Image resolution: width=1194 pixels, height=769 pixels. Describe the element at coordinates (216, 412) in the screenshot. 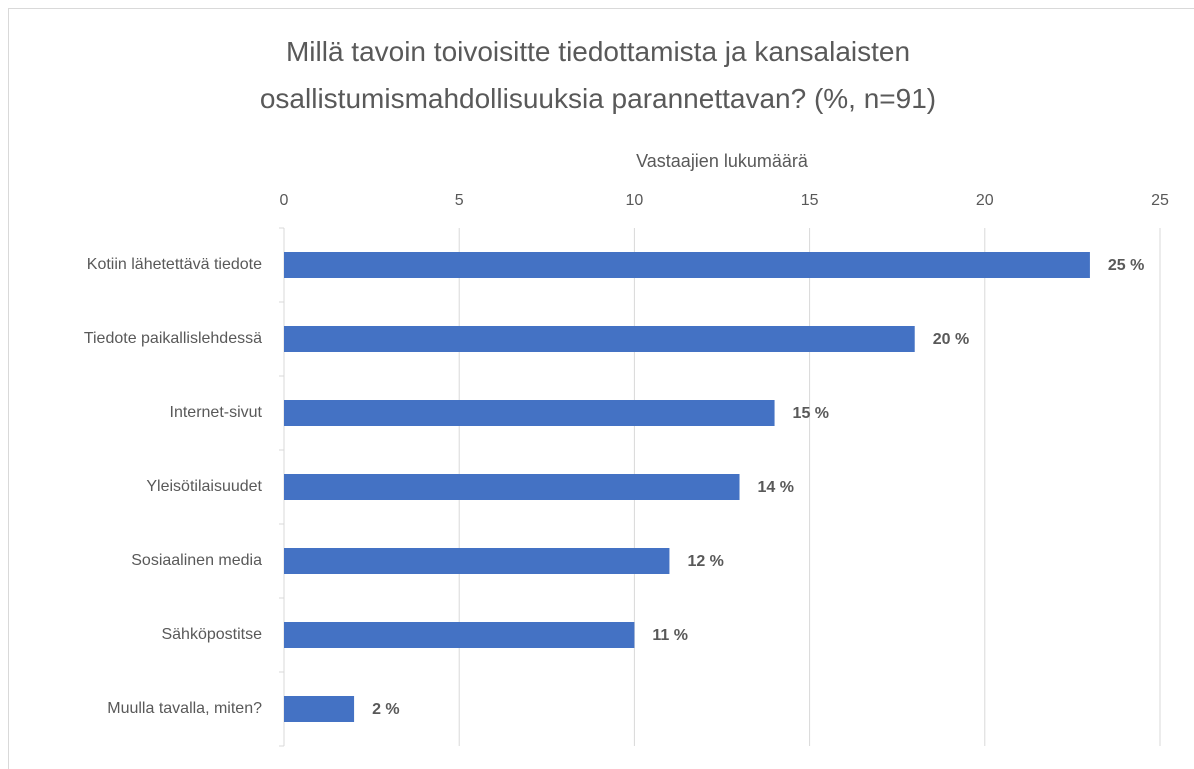

I see `y-tick-label: Internet-sivut` at that location.